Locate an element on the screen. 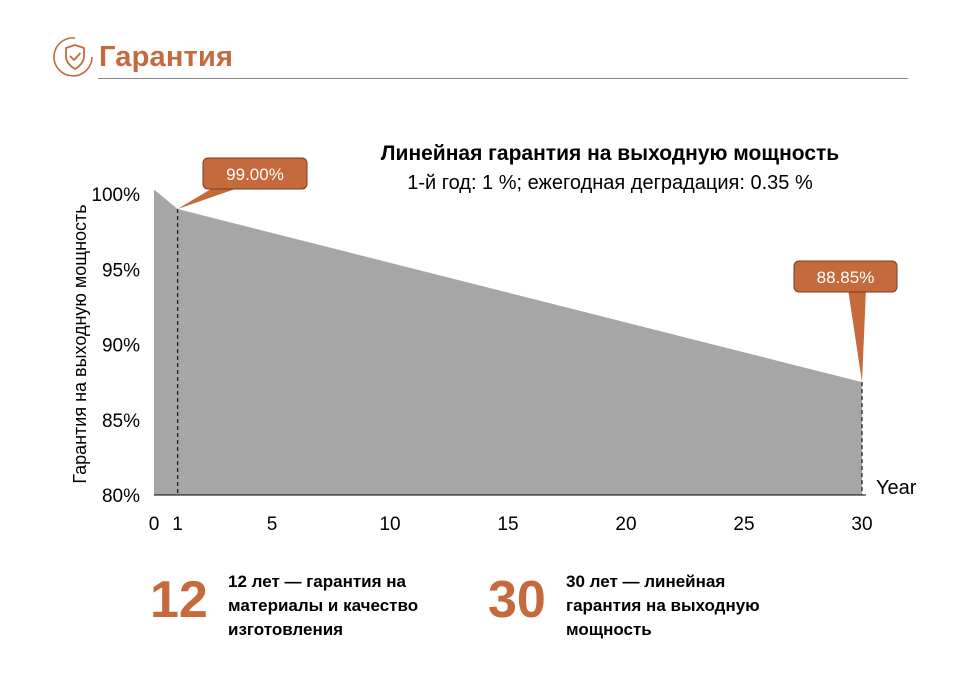  description-line: 12 лет — гарантия на is located at coordinates (317, 581).